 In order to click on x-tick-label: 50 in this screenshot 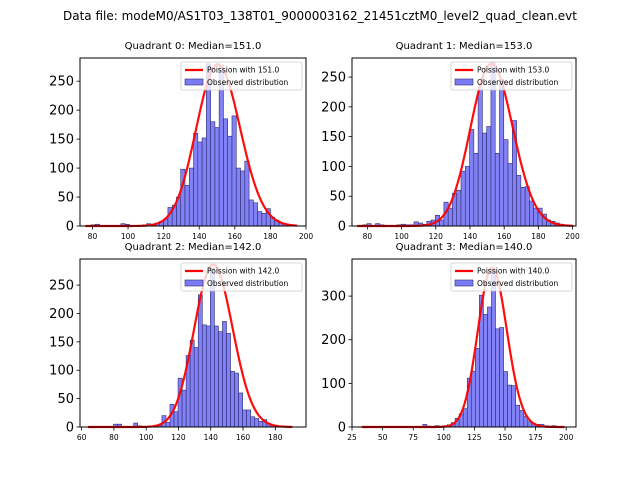, I will do `click(383, 437)`.